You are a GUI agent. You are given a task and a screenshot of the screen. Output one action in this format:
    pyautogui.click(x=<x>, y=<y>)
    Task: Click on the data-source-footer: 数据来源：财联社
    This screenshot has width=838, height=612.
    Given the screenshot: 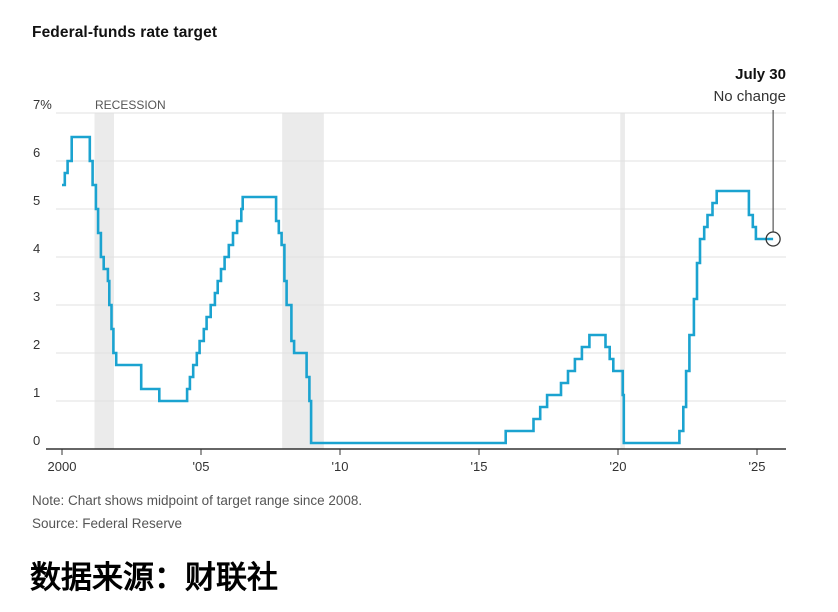 What is the action you would take?
    pyautogui.click(x=154, y=578)
    